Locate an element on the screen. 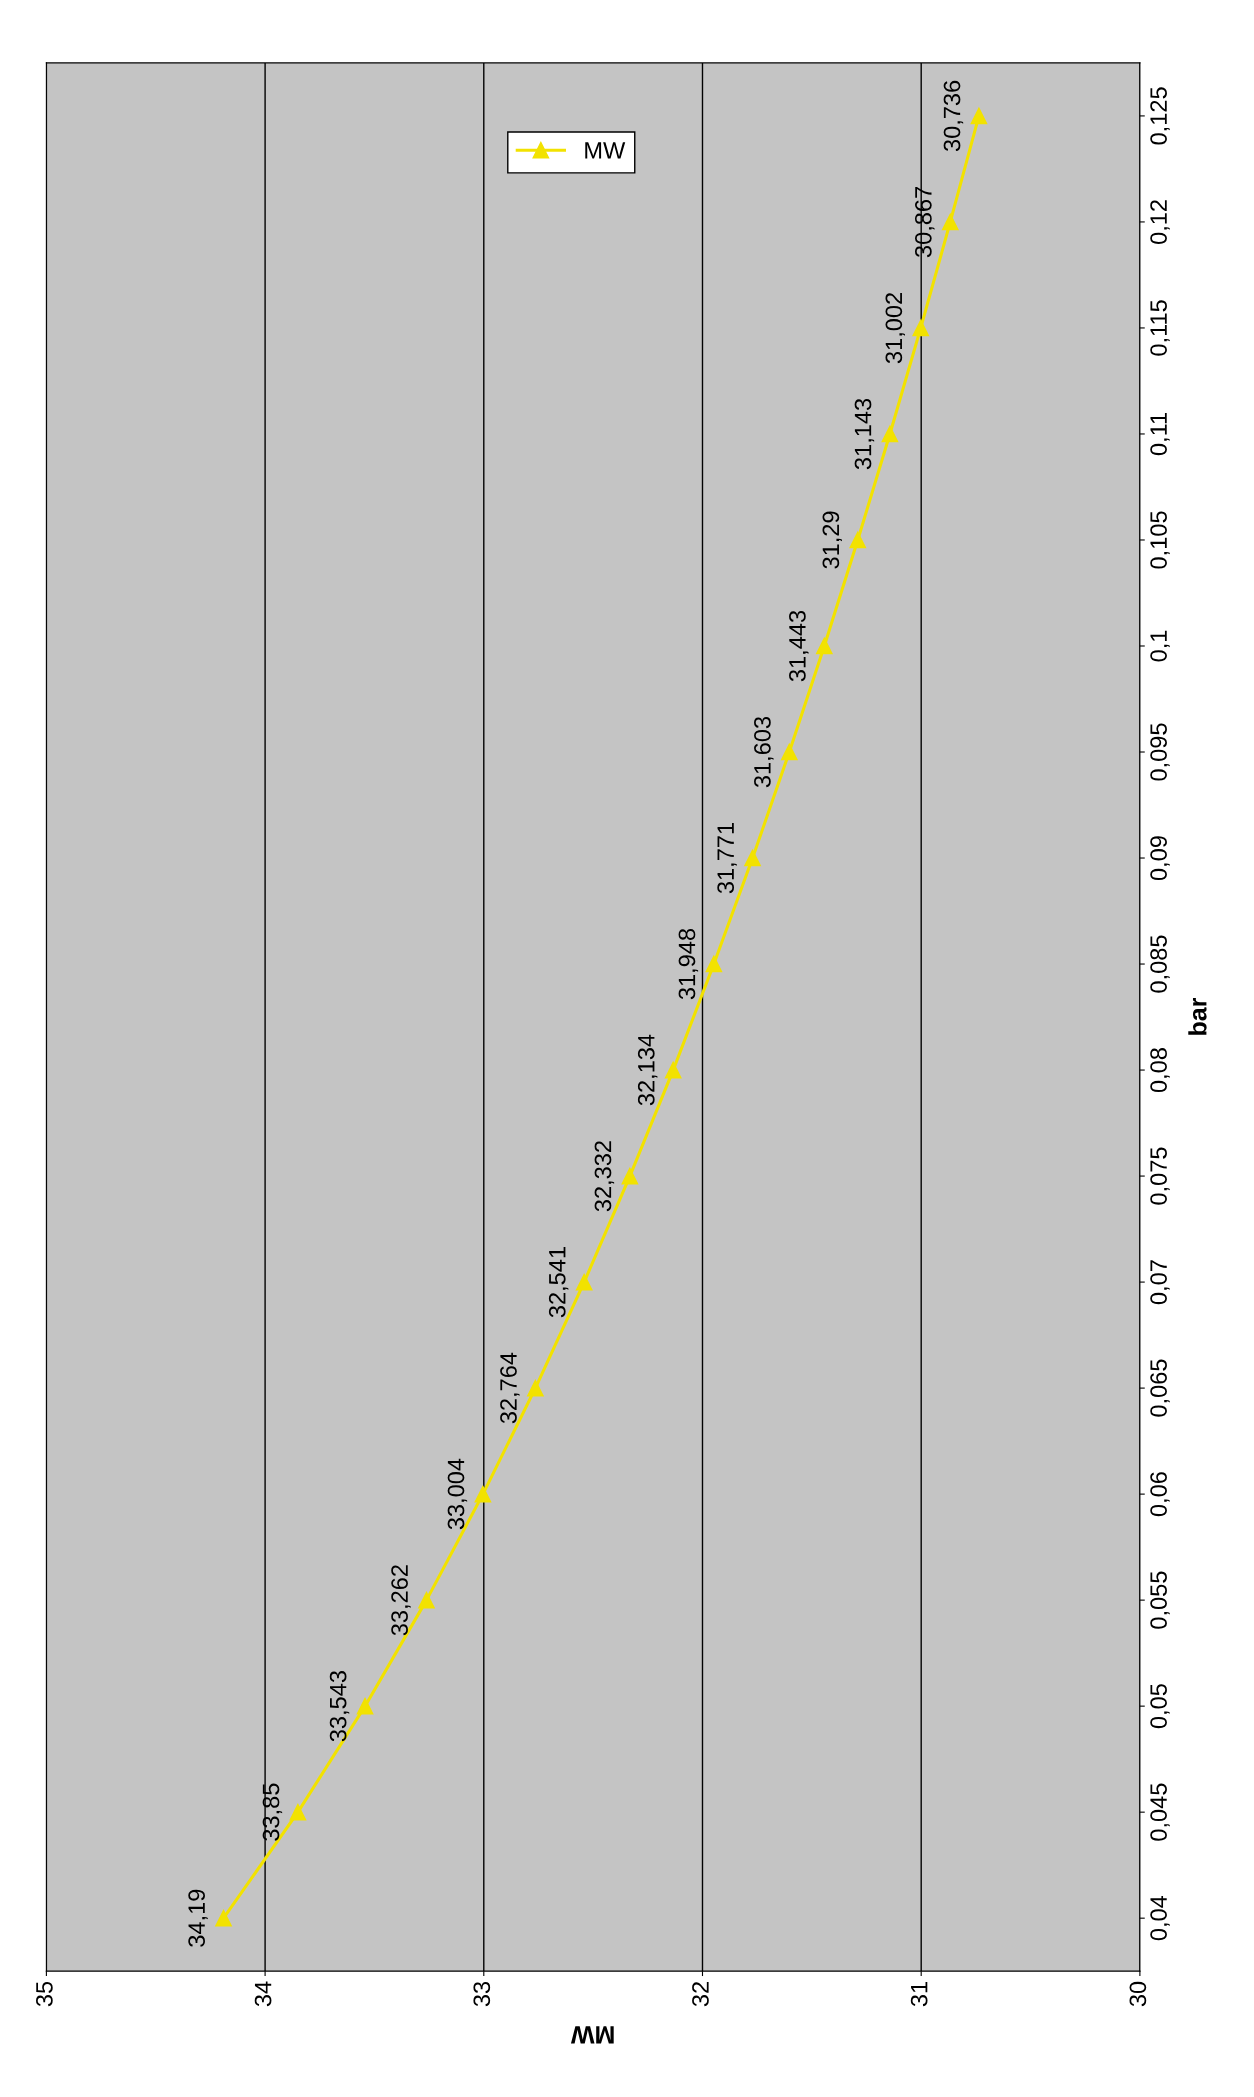 The image size is (1254, 2097). annotation: 33,004 is located at coordinates (457, 1494).